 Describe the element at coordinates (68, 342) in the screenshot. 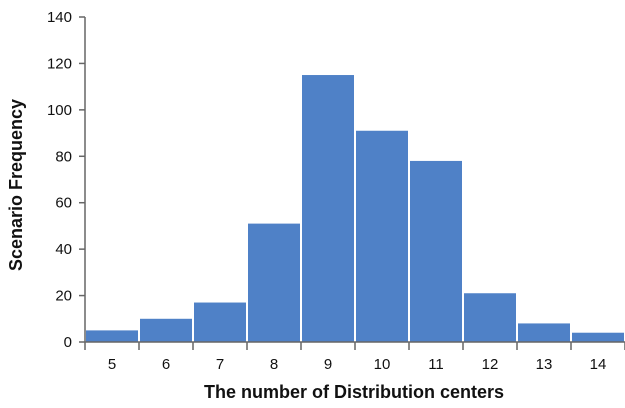

I see `y-tick-label: 0` at that location.